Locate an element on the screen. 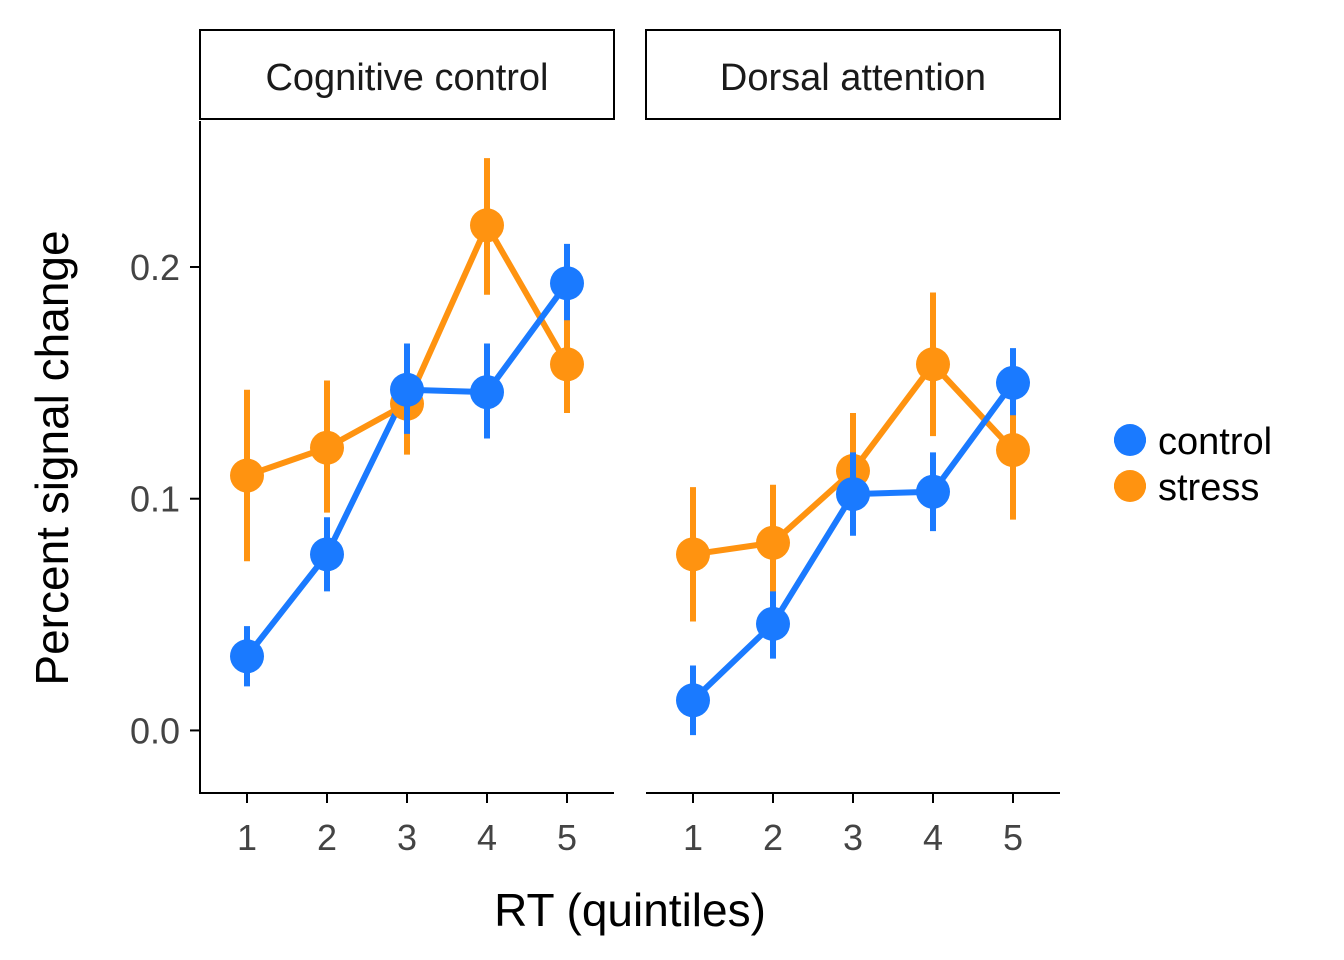 This screenshot has height=960, width=1344. legend-label-stress: stress is located at coordinates (1208, 488).